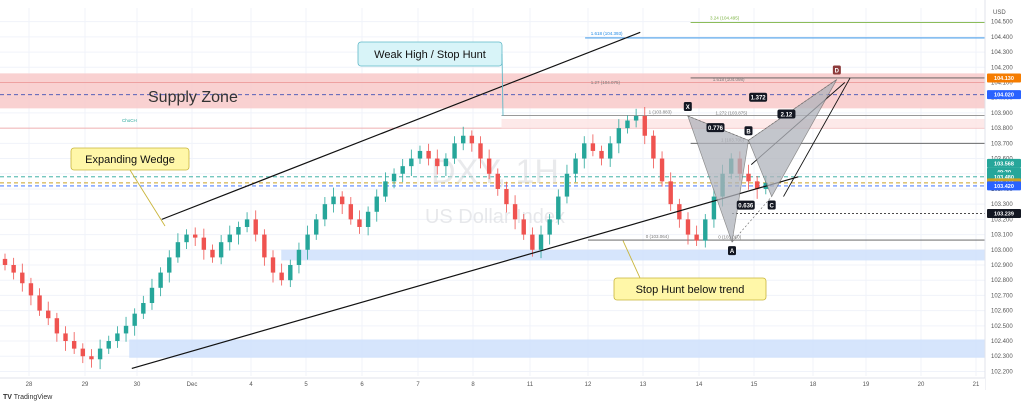  What do you see at coordinates (607, 33) in the screenshot?
I see `fib-label: 1.618 (104.393)` at bounding box center [607, 33].